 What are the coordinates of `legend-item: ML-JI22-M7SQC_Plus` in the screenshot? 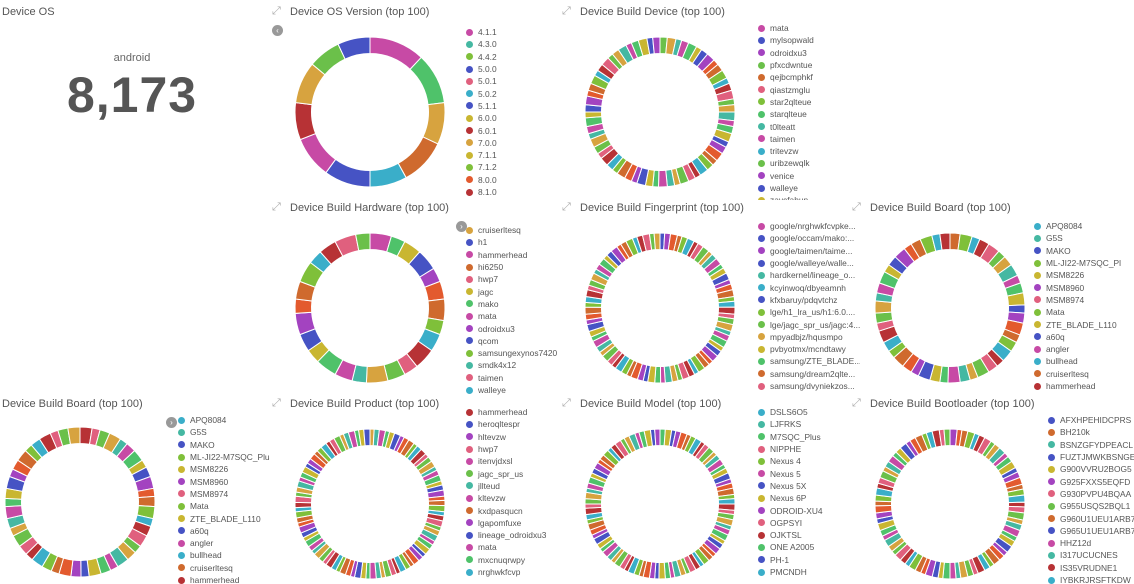 It's located at (224, 457).